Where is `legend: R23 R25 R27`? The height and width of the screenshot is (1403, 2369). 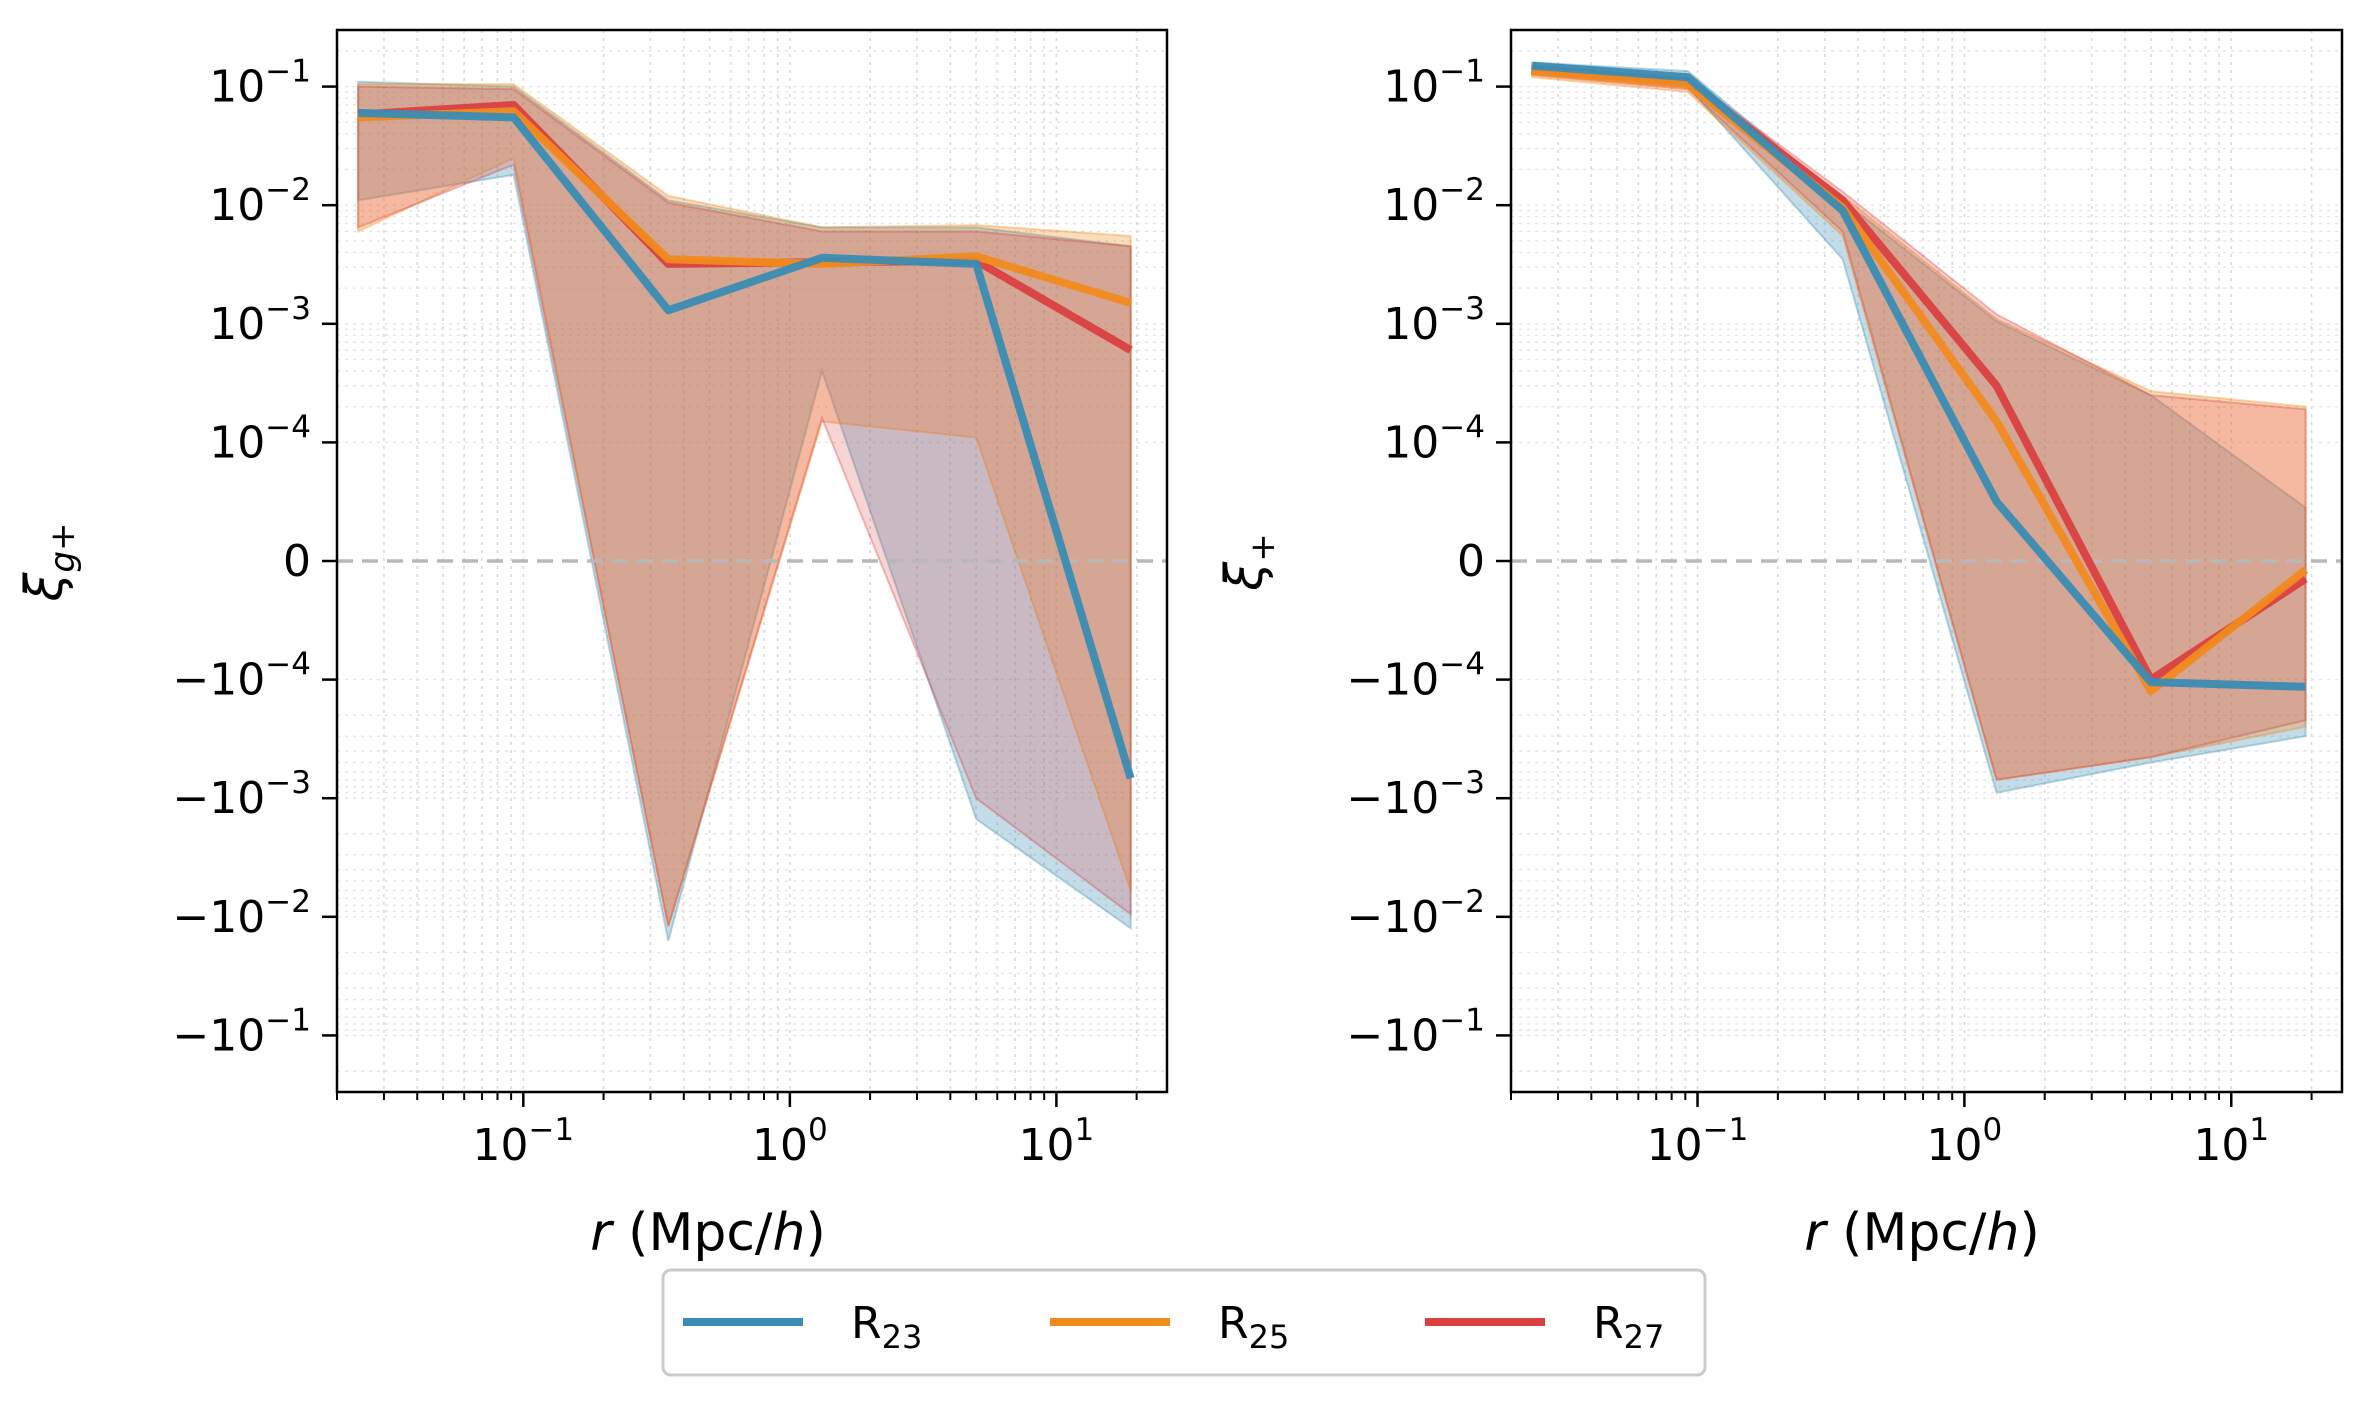 legend: R23 R25 R27 is located at coordinates (1184, 1322).